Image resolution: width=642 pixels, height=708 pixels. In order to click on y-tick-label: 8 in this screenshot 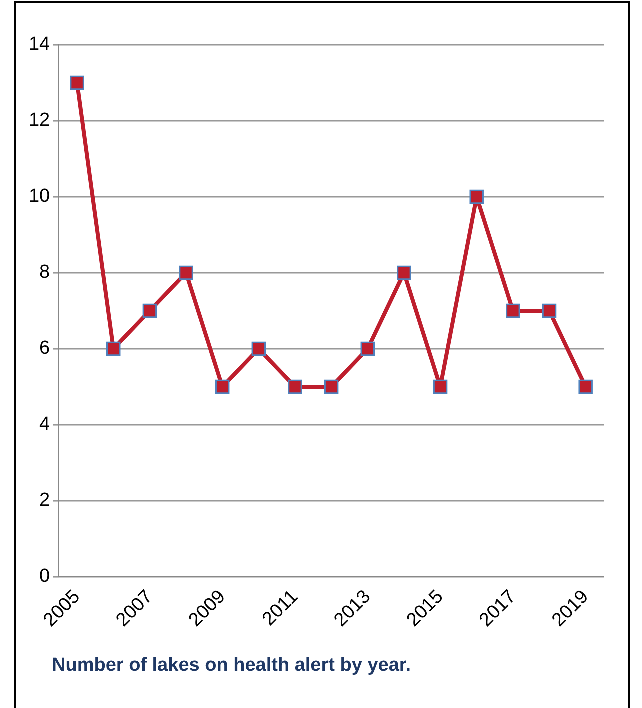, I will do `click(45, 273)`.